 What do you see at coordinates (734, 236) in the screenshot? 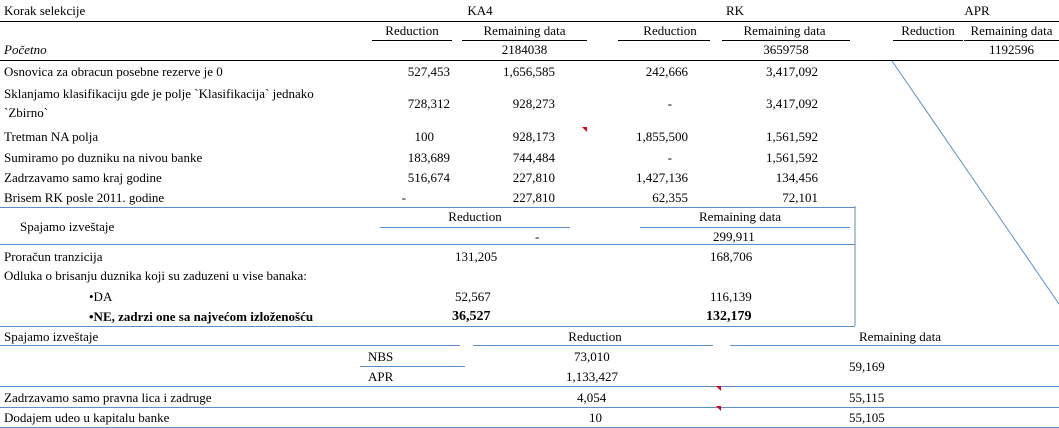
I see `merge1-remaining-value: 299,911` at bounding box center [734, 236].